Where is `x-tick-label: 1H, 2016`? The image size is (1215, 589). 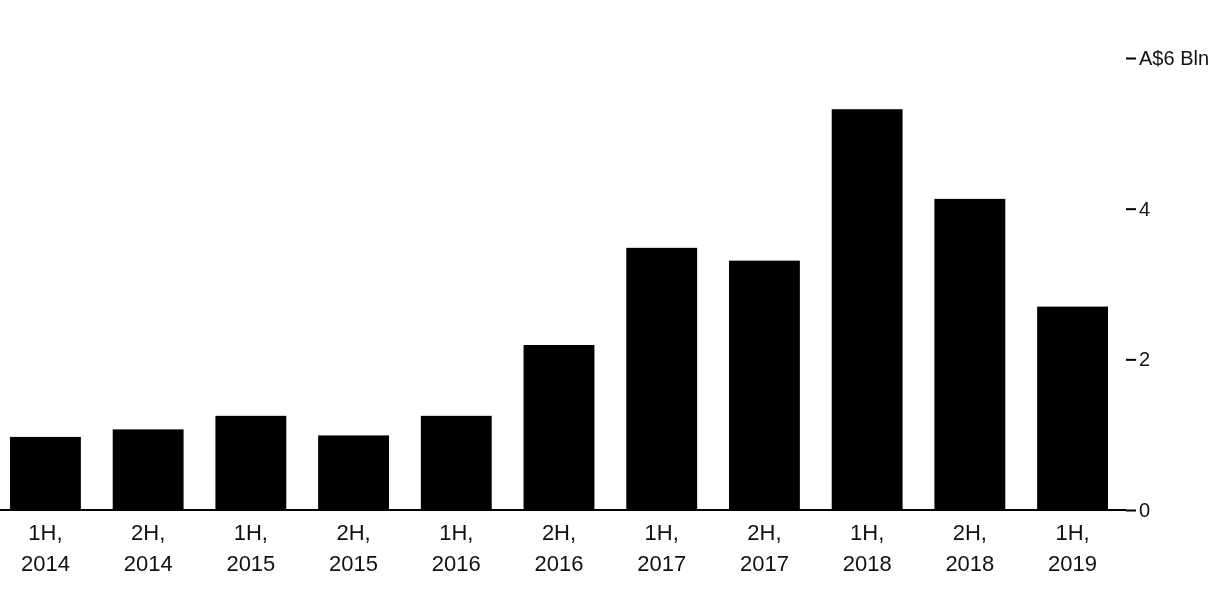 x-tick-label: 1H, 2016 is located at coordinates (456, 548).